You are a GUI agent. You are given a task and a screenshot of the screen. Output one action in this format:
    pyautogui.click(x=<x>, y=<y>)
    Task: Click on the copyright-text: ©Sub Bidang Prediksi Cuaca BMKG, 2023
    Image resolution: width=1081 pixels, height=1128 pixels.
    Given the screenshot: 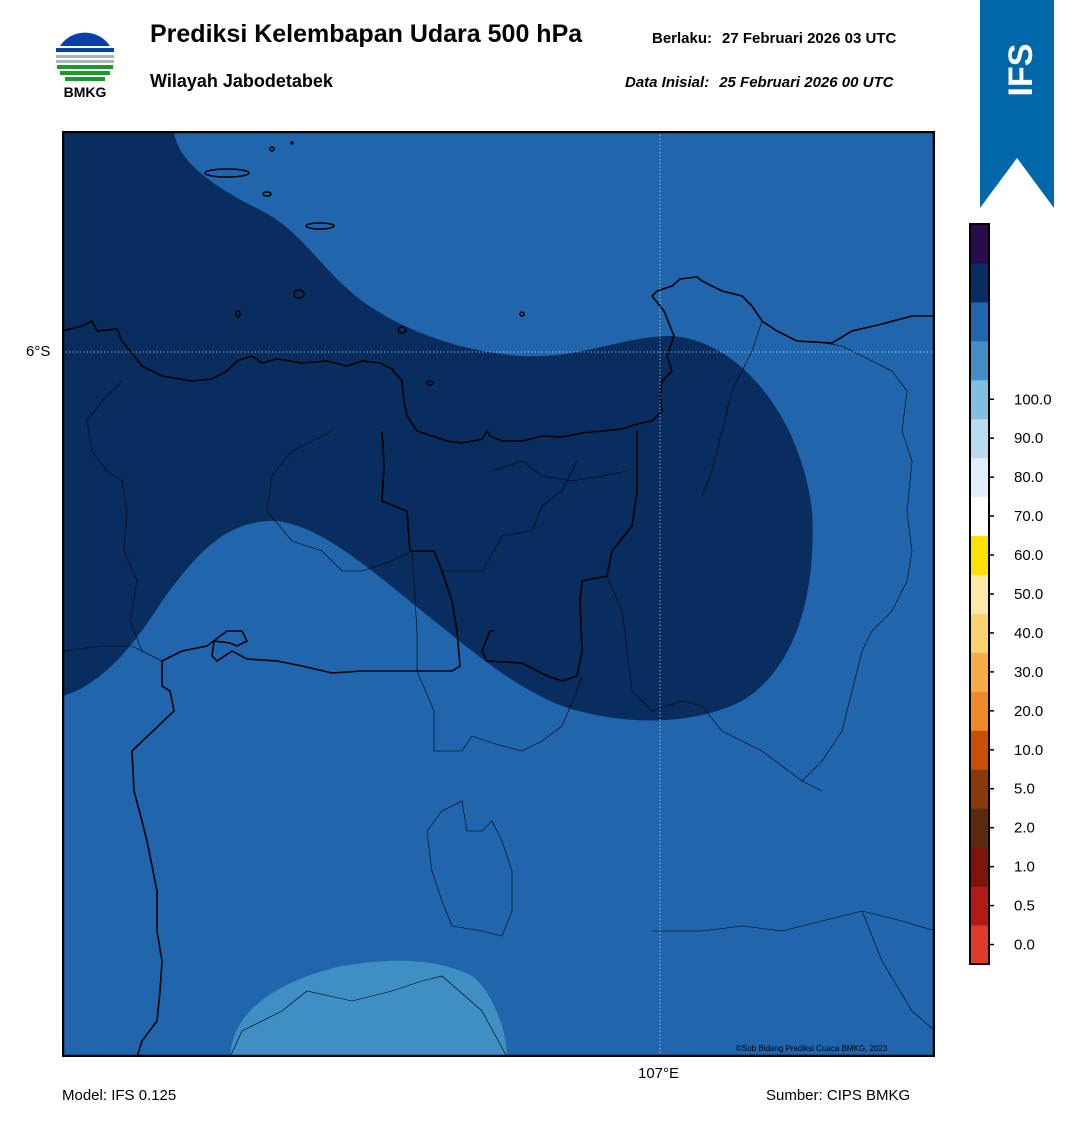 What is the action you would take?
    pyautogui.click(x=812, y=1048)
    